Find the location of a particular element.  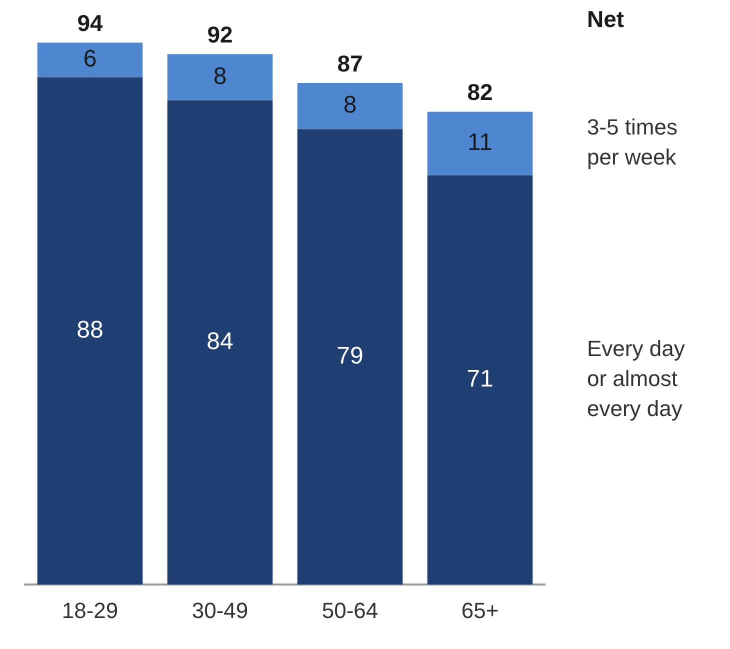

data-label: 84 is located at coordinates (220, 342).